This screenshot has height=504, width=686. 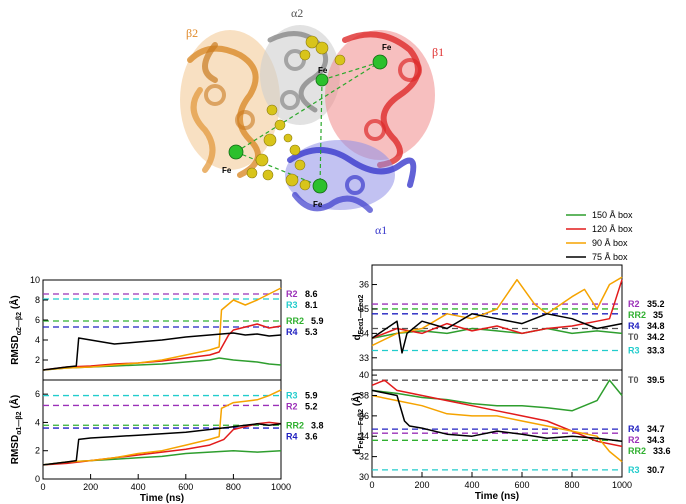 What do you see at coordinates (658, 315) in the screenshot?
I see `reference-value: 35` at bounding box center [658, 315].